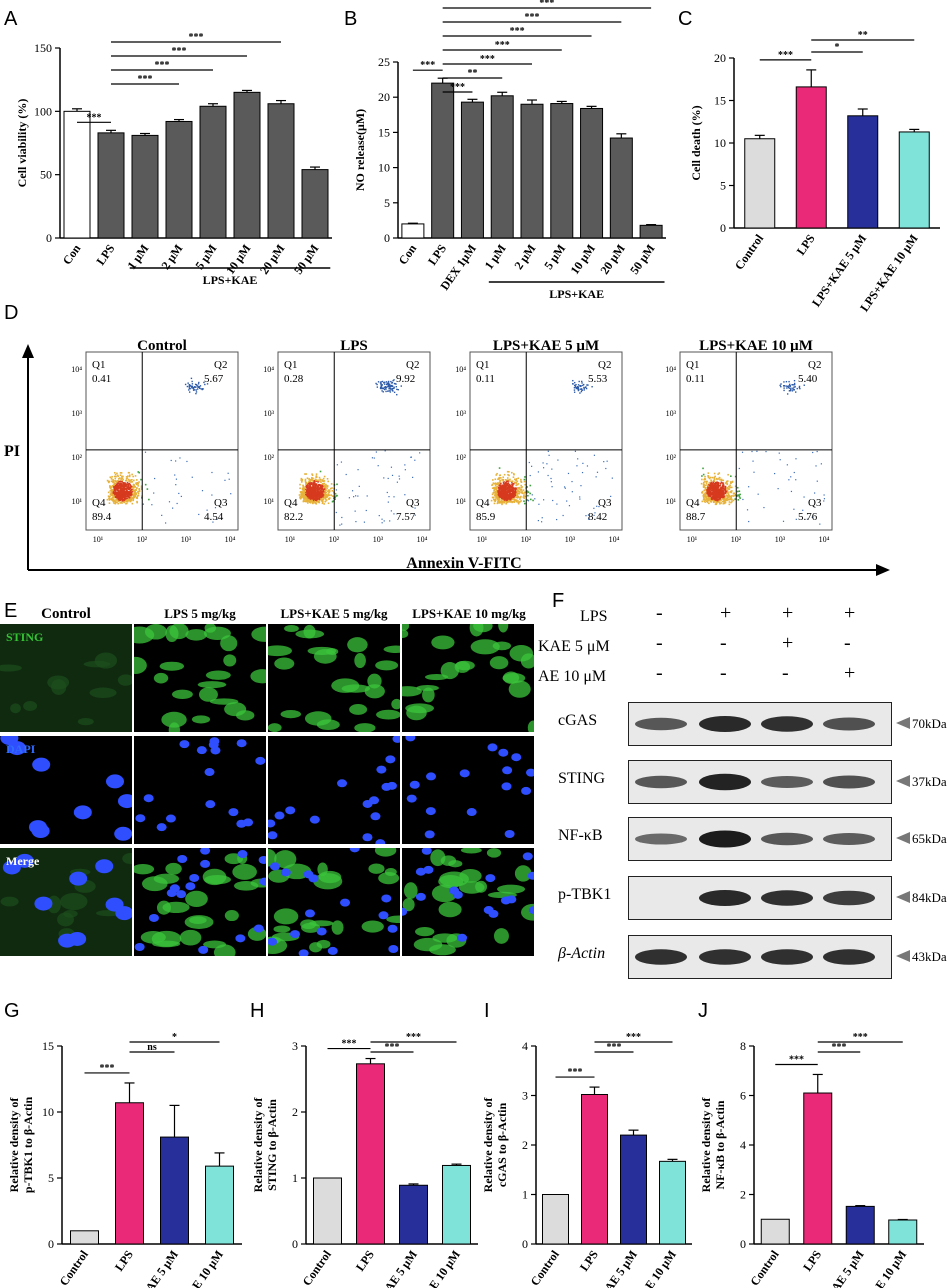  Describe the element at coordinates (847, 643) in the screenshot. I see `condition-sign: -` at that location.